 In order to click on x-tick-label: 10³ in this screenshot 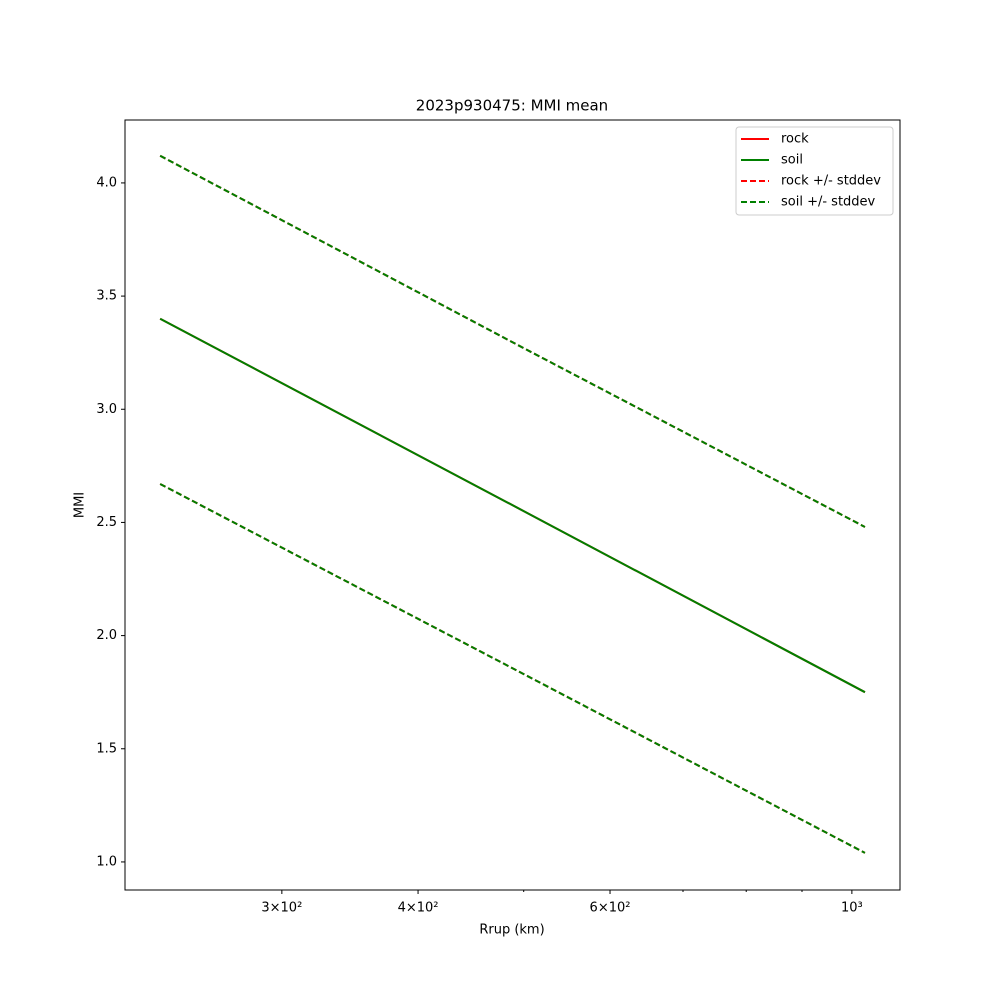, I will do `click(852, 908)`.